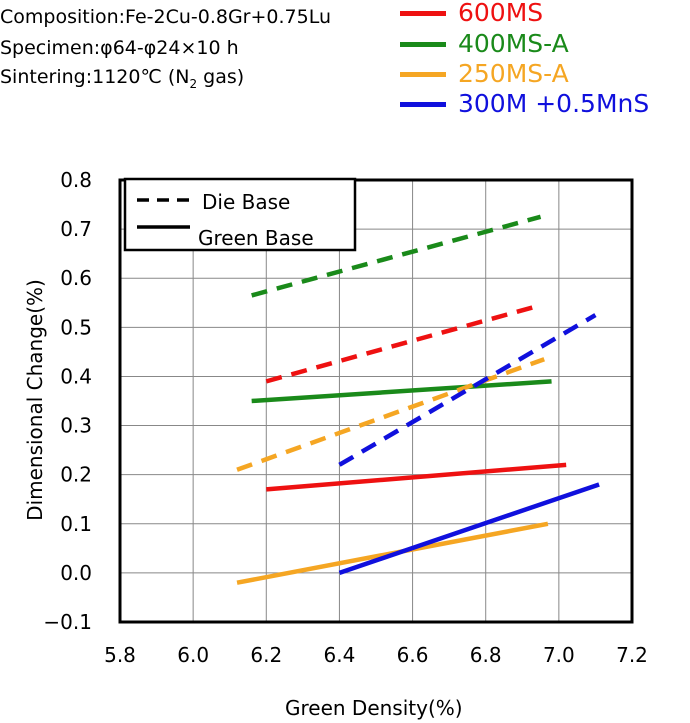 Image resolution: width=690 pixels, height=723 pixels. Describe the element at coordinates (513, 43) in the screenshot. I see `series-legend-label-1: 400MS-A` at that location.